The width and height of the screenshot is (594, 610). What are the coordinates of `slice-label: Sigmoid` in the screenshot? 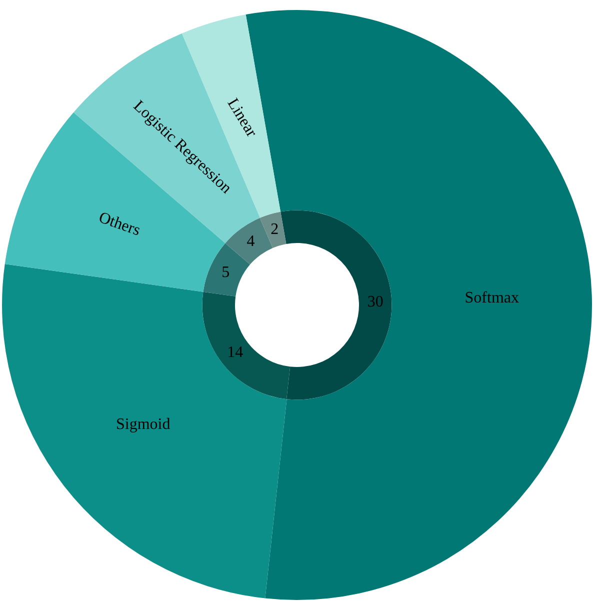 It's located at (143, 424).